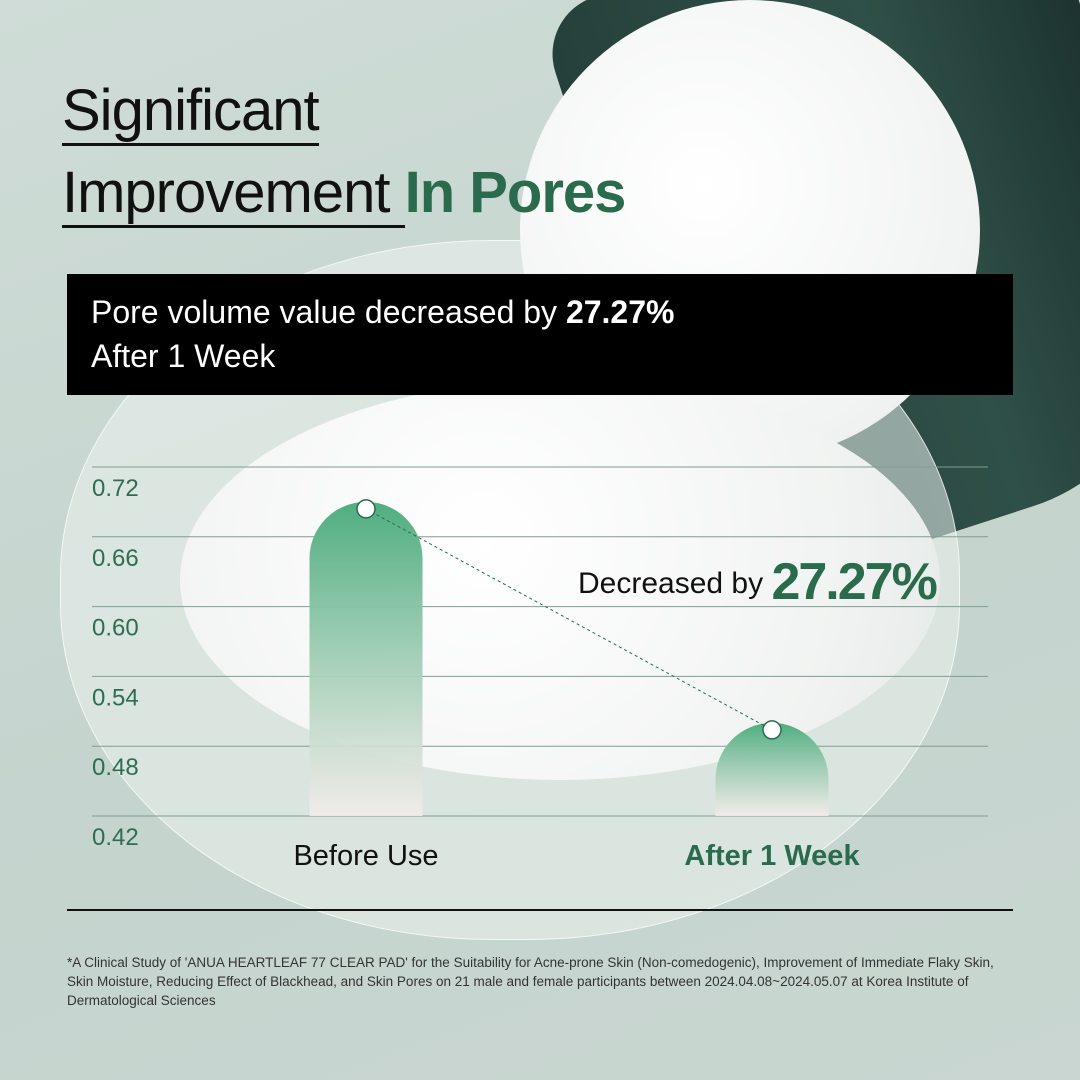  What do you see at coordinates (115, 837) in the screenshot?
I see `y-tick-label: 0.42` at bounding box center [115, 837].